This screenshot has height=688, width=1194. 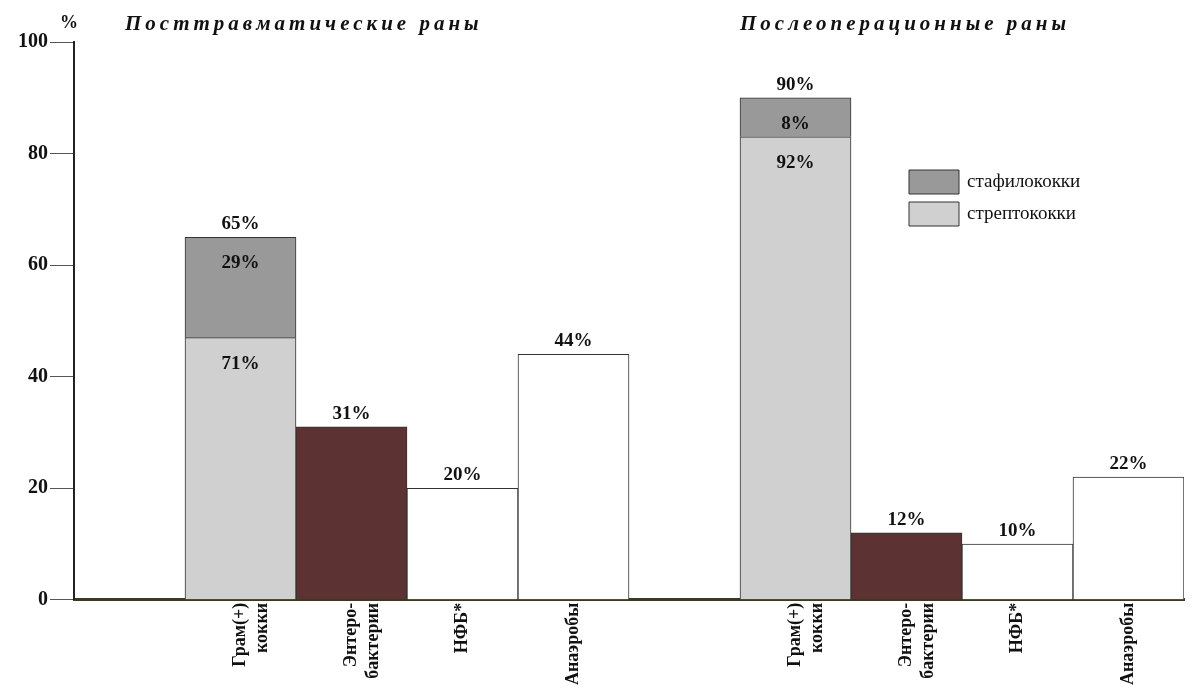 I want to click on text: Послеоперационные раны, so click(x=905, y=23).